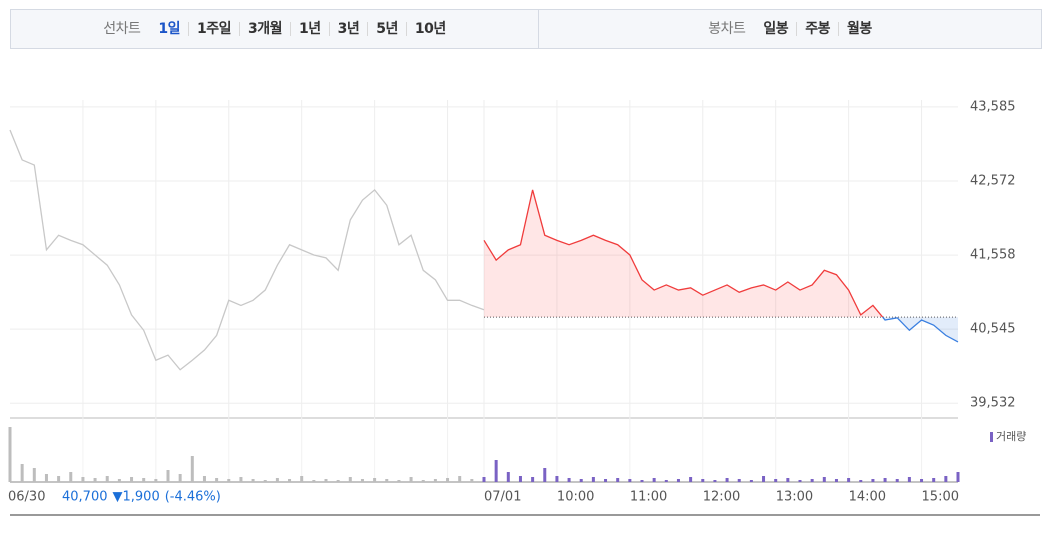 This screenshot has height=545, width=1050. Describe the element at coordinates (867, 497) in the screenshot. I see `x-tick-label: 14:00` at that location.